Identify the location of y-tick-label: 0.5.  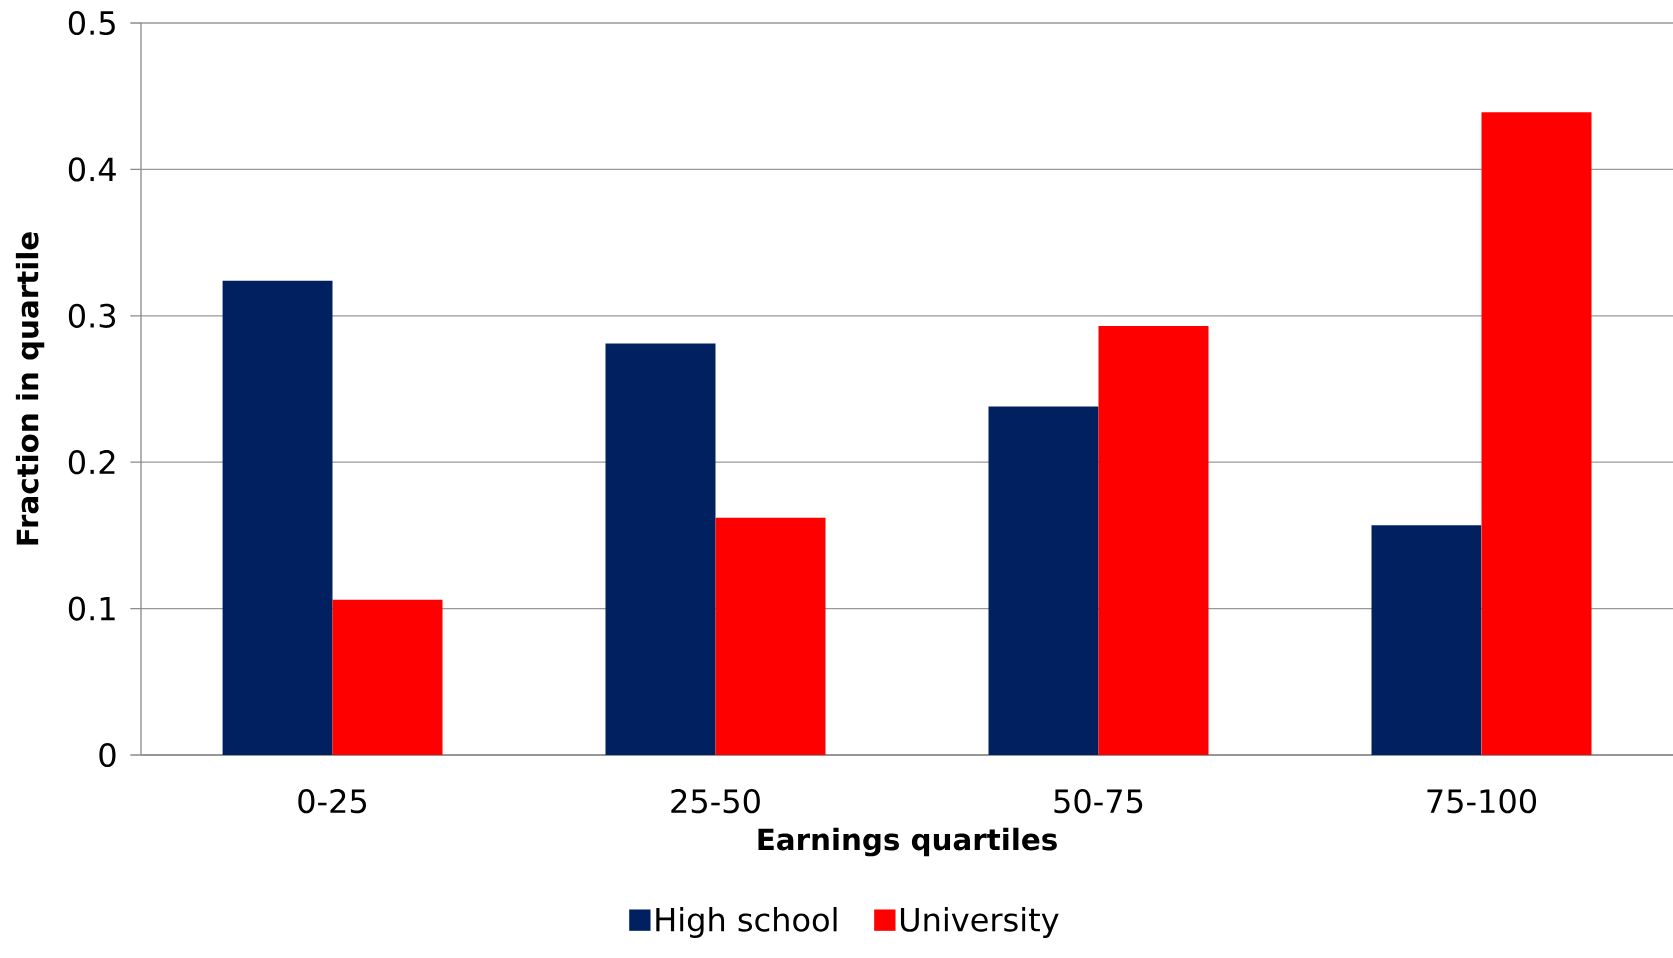
(91, 23).